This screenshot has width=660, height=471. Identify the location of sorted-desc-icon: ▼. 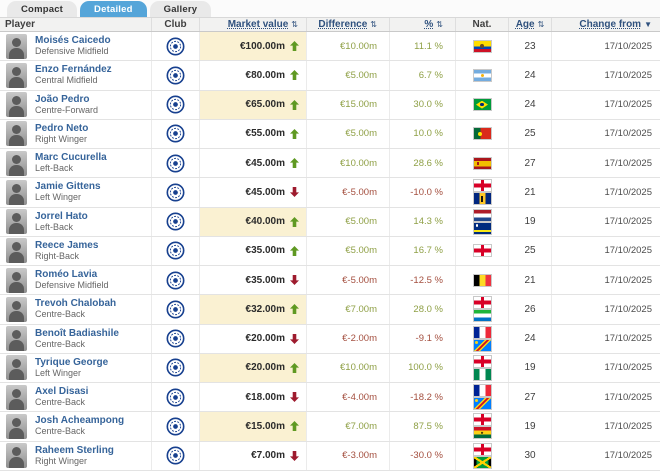
(648, 24).